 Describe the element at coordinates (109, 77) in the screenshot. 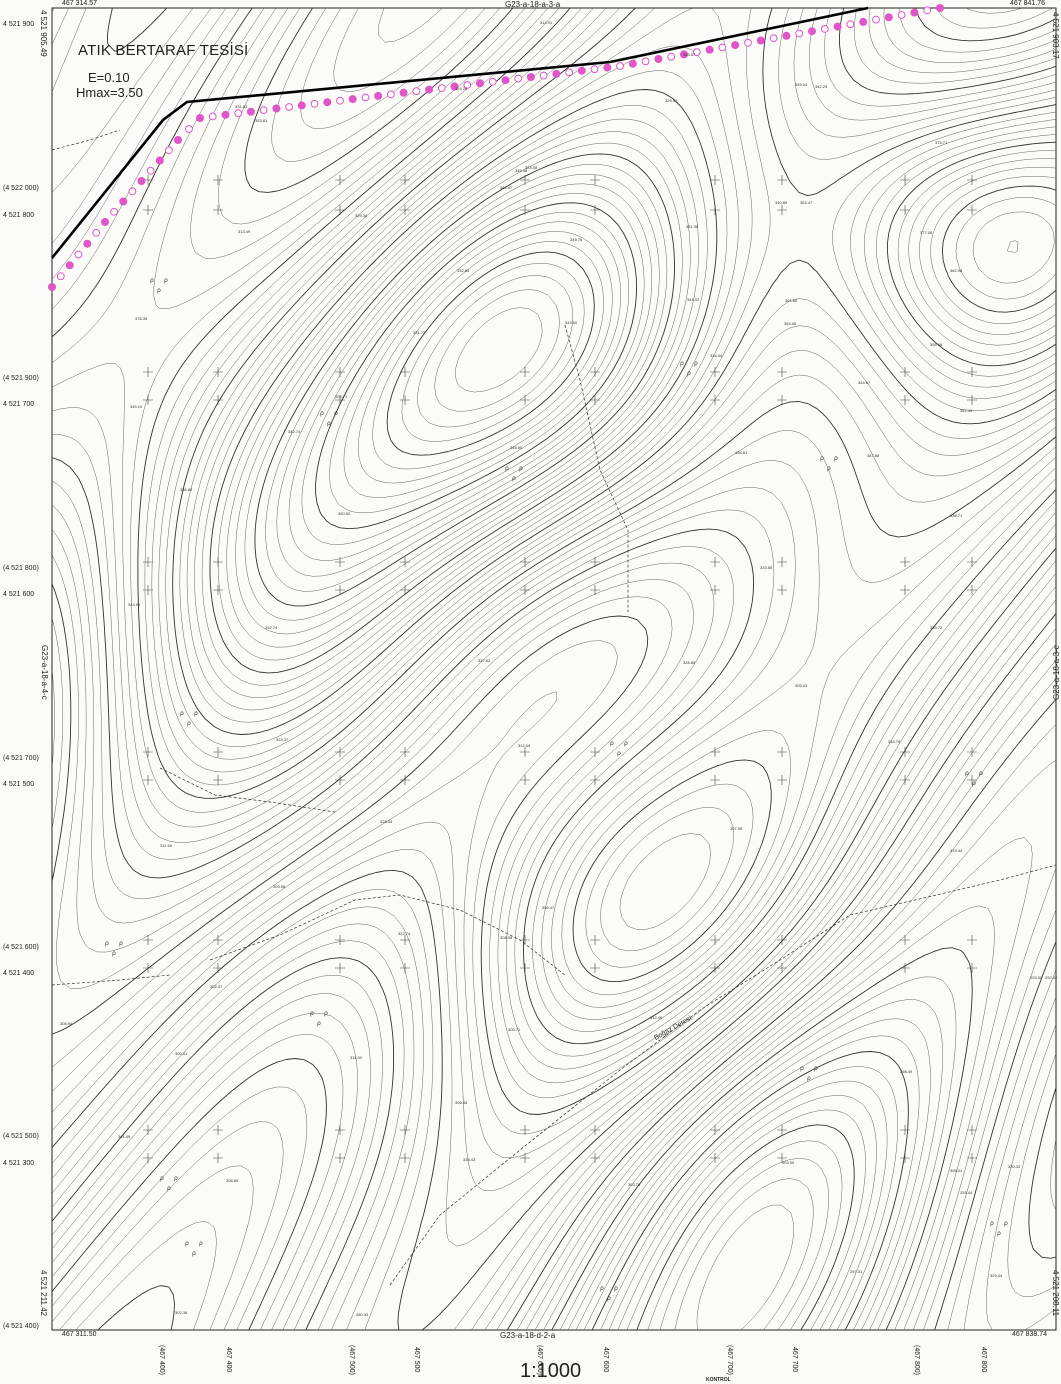

I see `param-e: E=0.10` at that location.